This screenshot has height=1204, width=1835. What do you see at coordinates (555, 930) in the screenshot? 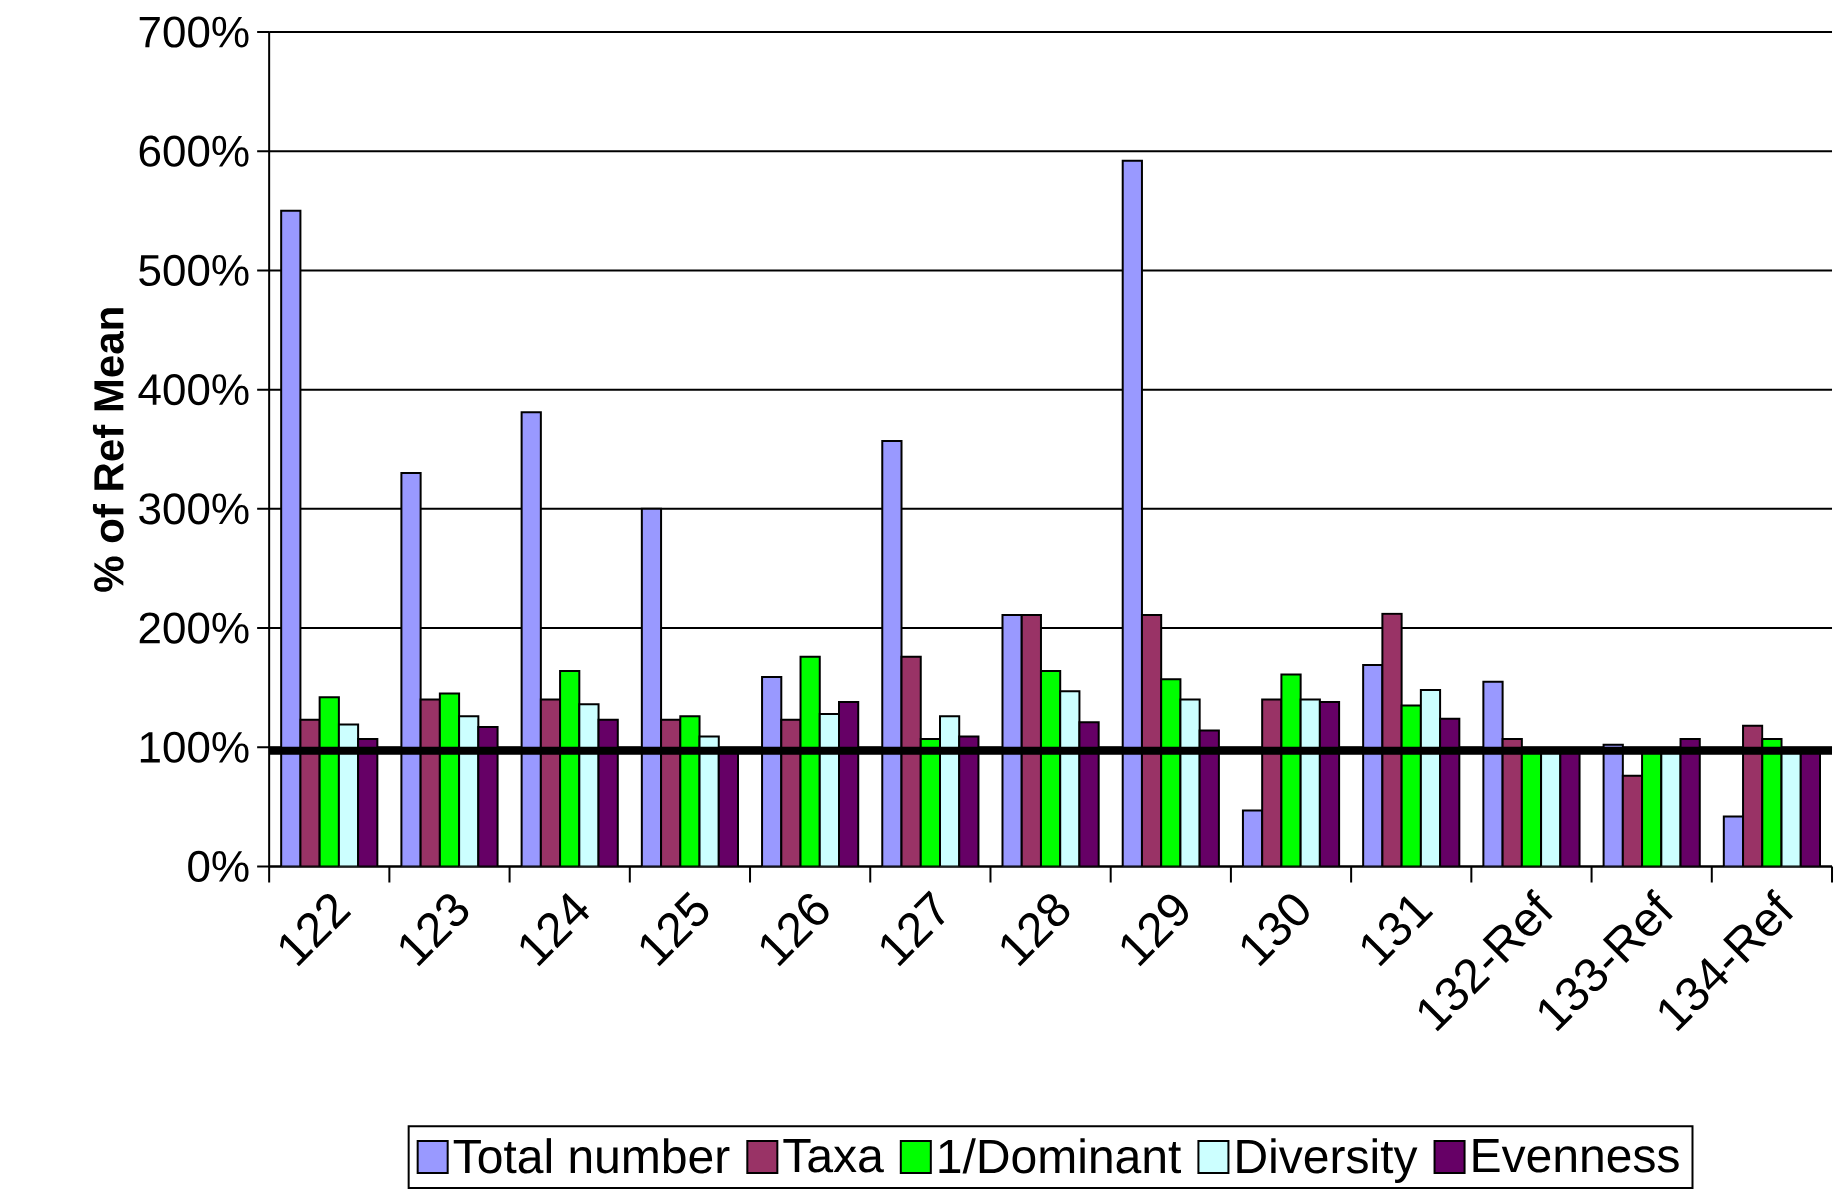
I see `x-tick-label: 124` at bounding box center [555, 930].